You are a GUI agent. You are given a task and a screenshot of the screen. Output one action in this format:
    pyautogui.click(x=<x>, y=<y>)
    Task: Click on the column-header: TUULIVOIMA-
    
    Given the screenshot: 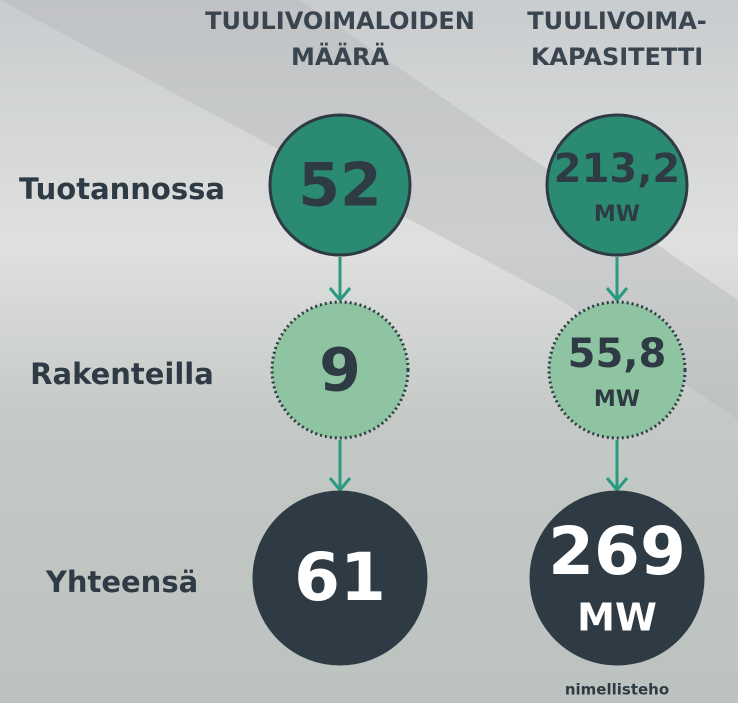 What is the action you would take?
    pyautogui.click(x=616, y=21)
    